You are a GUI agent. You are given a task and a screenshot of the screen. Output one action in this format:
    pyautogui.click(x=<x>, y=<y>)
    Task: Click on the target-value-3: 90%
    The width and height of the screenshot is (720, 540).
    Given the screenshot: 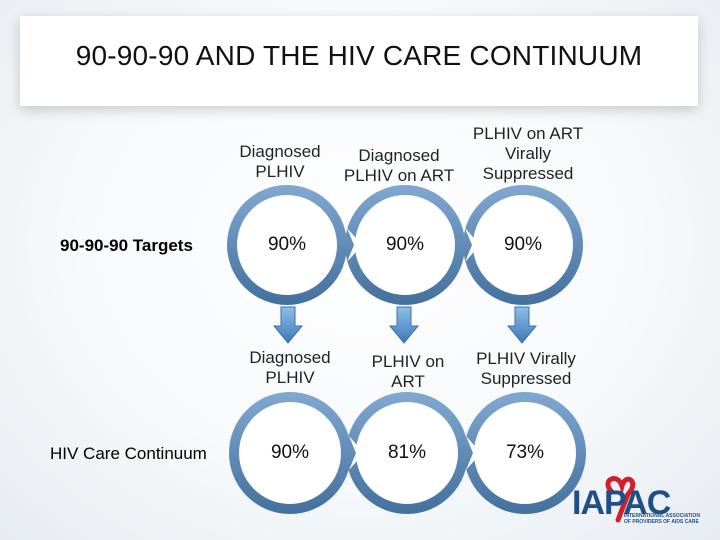 What is the action you would take?
    pyautogui.click(x=523, y=244)
    